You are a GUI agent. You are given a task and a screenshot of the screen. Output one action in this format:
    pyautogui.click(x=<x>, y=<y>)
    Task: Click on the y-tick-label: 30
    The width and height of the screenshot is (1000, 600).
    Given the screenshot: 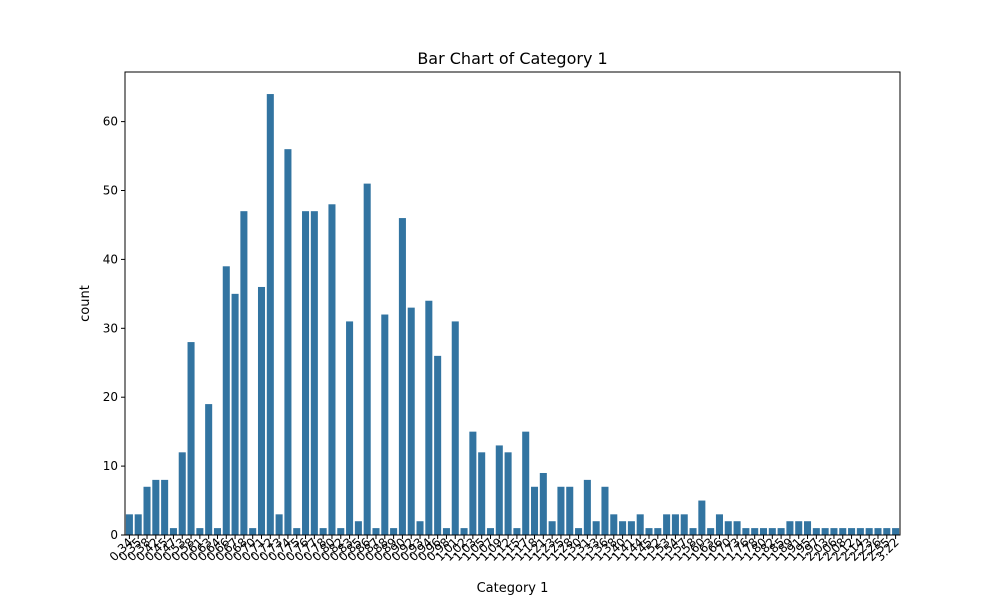 What is the action you would take?
    pyautogui.click(x=110, y=328)
    